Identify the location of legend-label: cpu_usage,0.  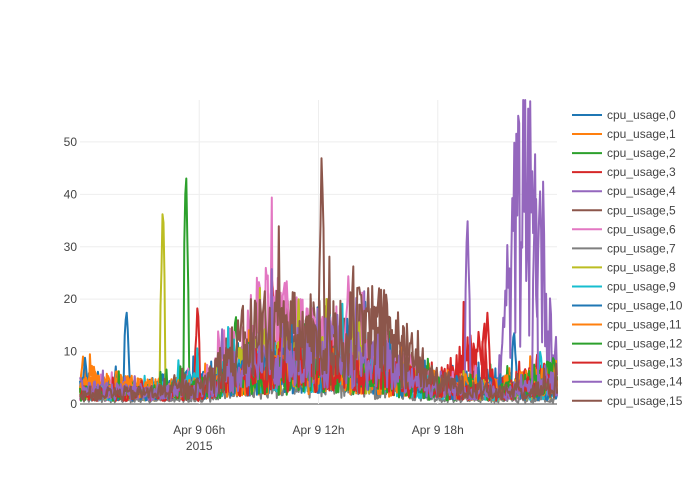
(641, 115).